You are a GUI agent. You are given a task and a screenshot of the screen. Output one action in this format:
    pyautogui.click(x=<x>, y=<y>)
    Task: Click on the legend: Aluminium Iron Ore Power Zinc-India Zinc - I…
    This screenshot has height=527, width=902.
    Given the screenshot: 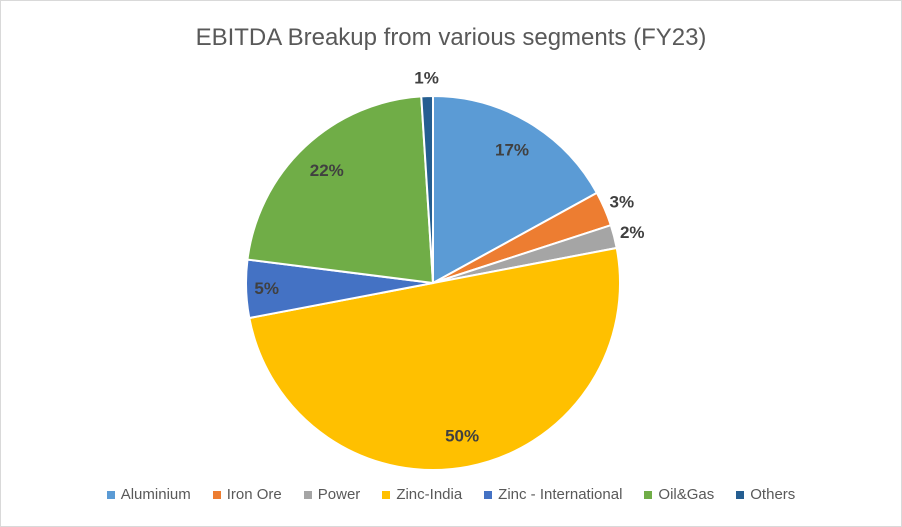 What is the action you would take?
    pyautogui.click(x=451, y=494)
    